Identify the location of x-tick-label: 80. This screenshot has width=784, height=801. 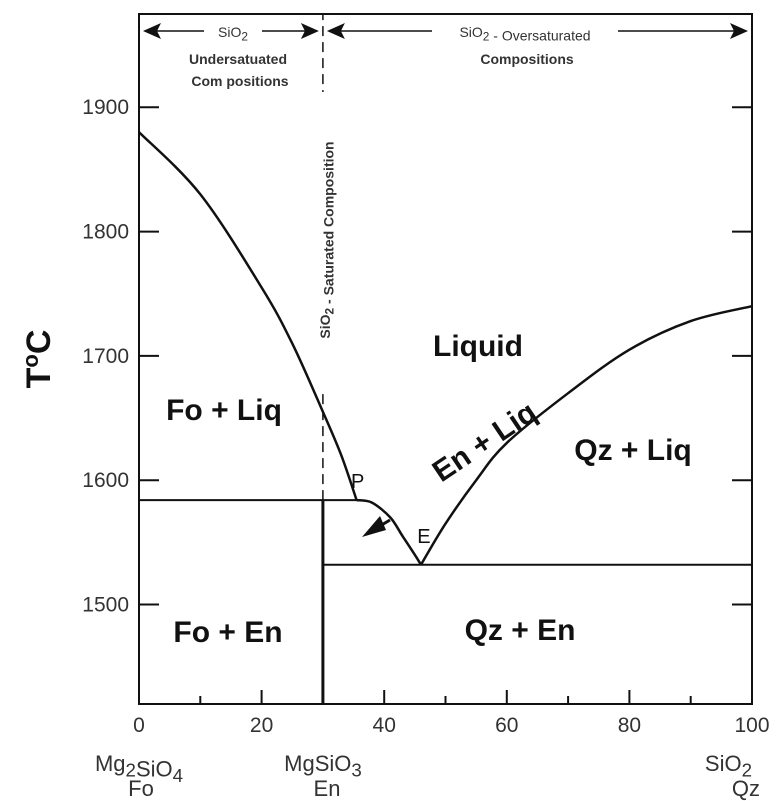
(629, 725).